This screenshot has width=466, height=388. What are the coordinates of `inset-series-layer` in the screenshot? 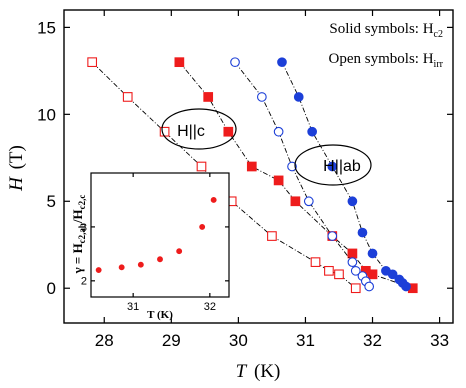 It's located at (156, 235).